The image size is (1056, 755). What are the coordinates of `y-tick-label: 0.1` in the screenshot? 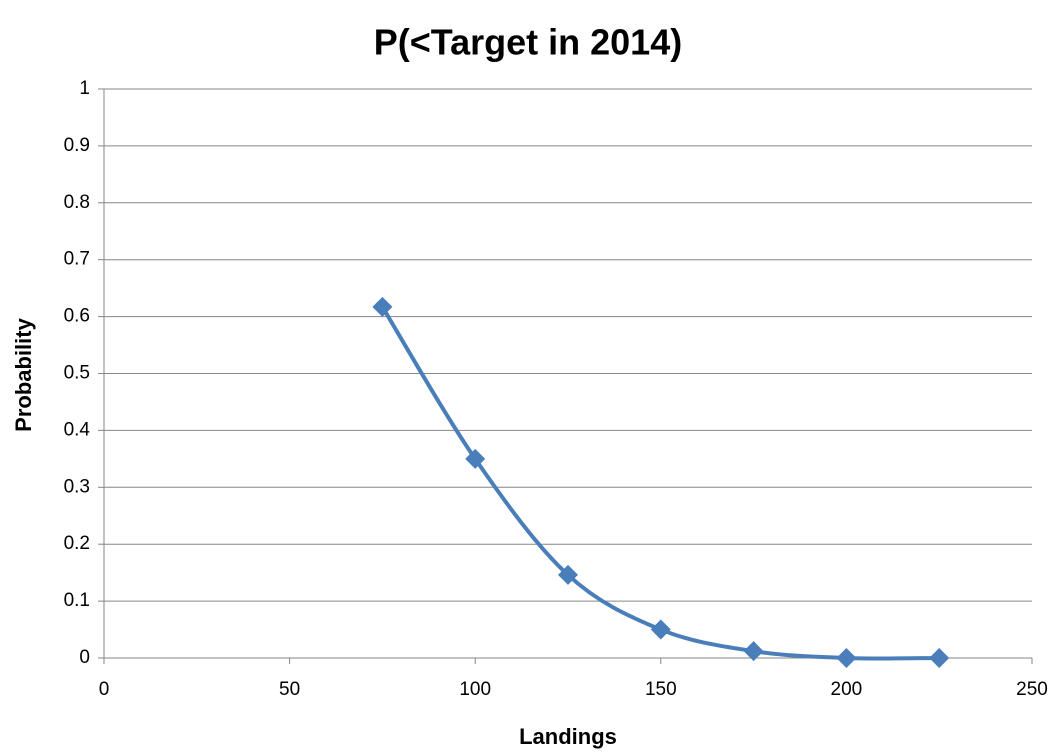 It's located at (77, 600).